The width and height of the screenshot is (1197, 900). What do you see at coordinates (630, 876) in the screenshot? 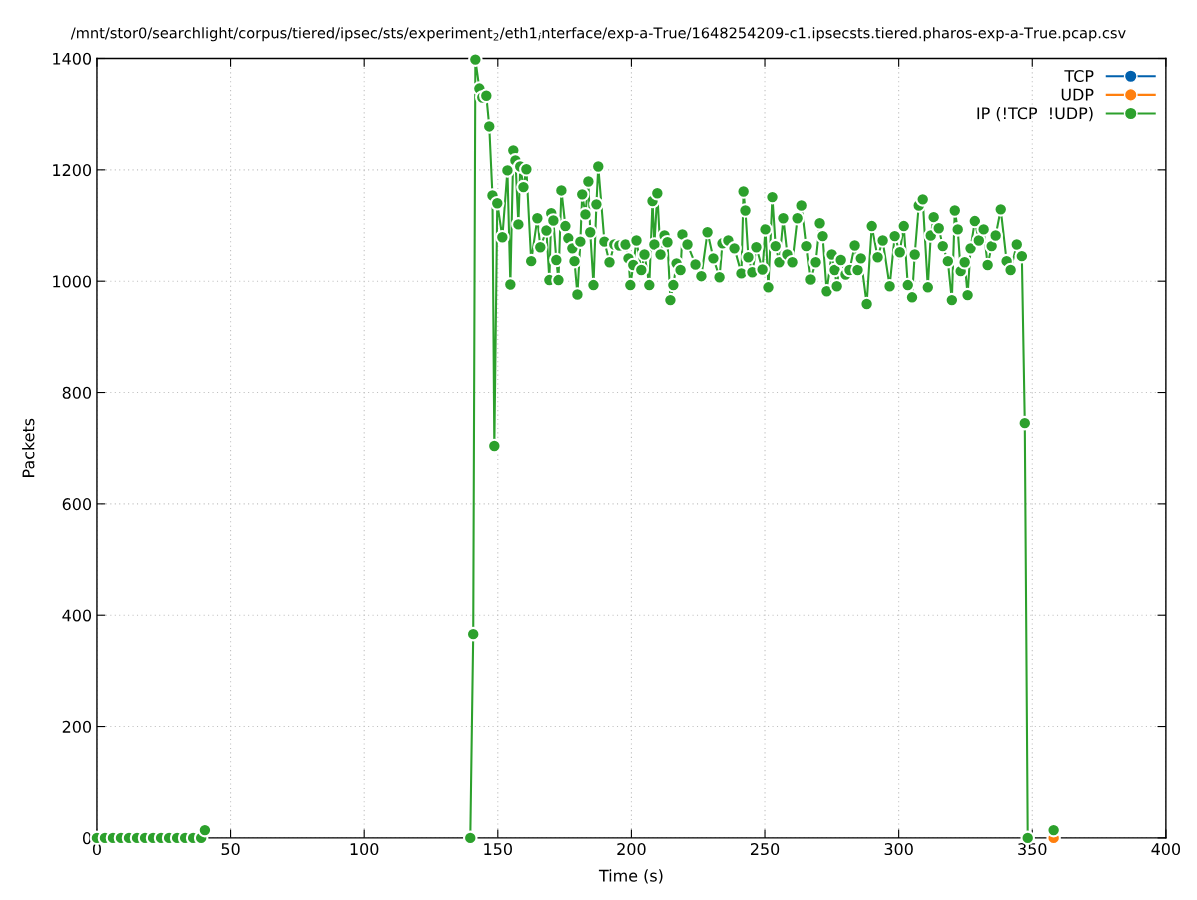
I see `x-axis-title: Time (s)` at bounding box center [630, 876].